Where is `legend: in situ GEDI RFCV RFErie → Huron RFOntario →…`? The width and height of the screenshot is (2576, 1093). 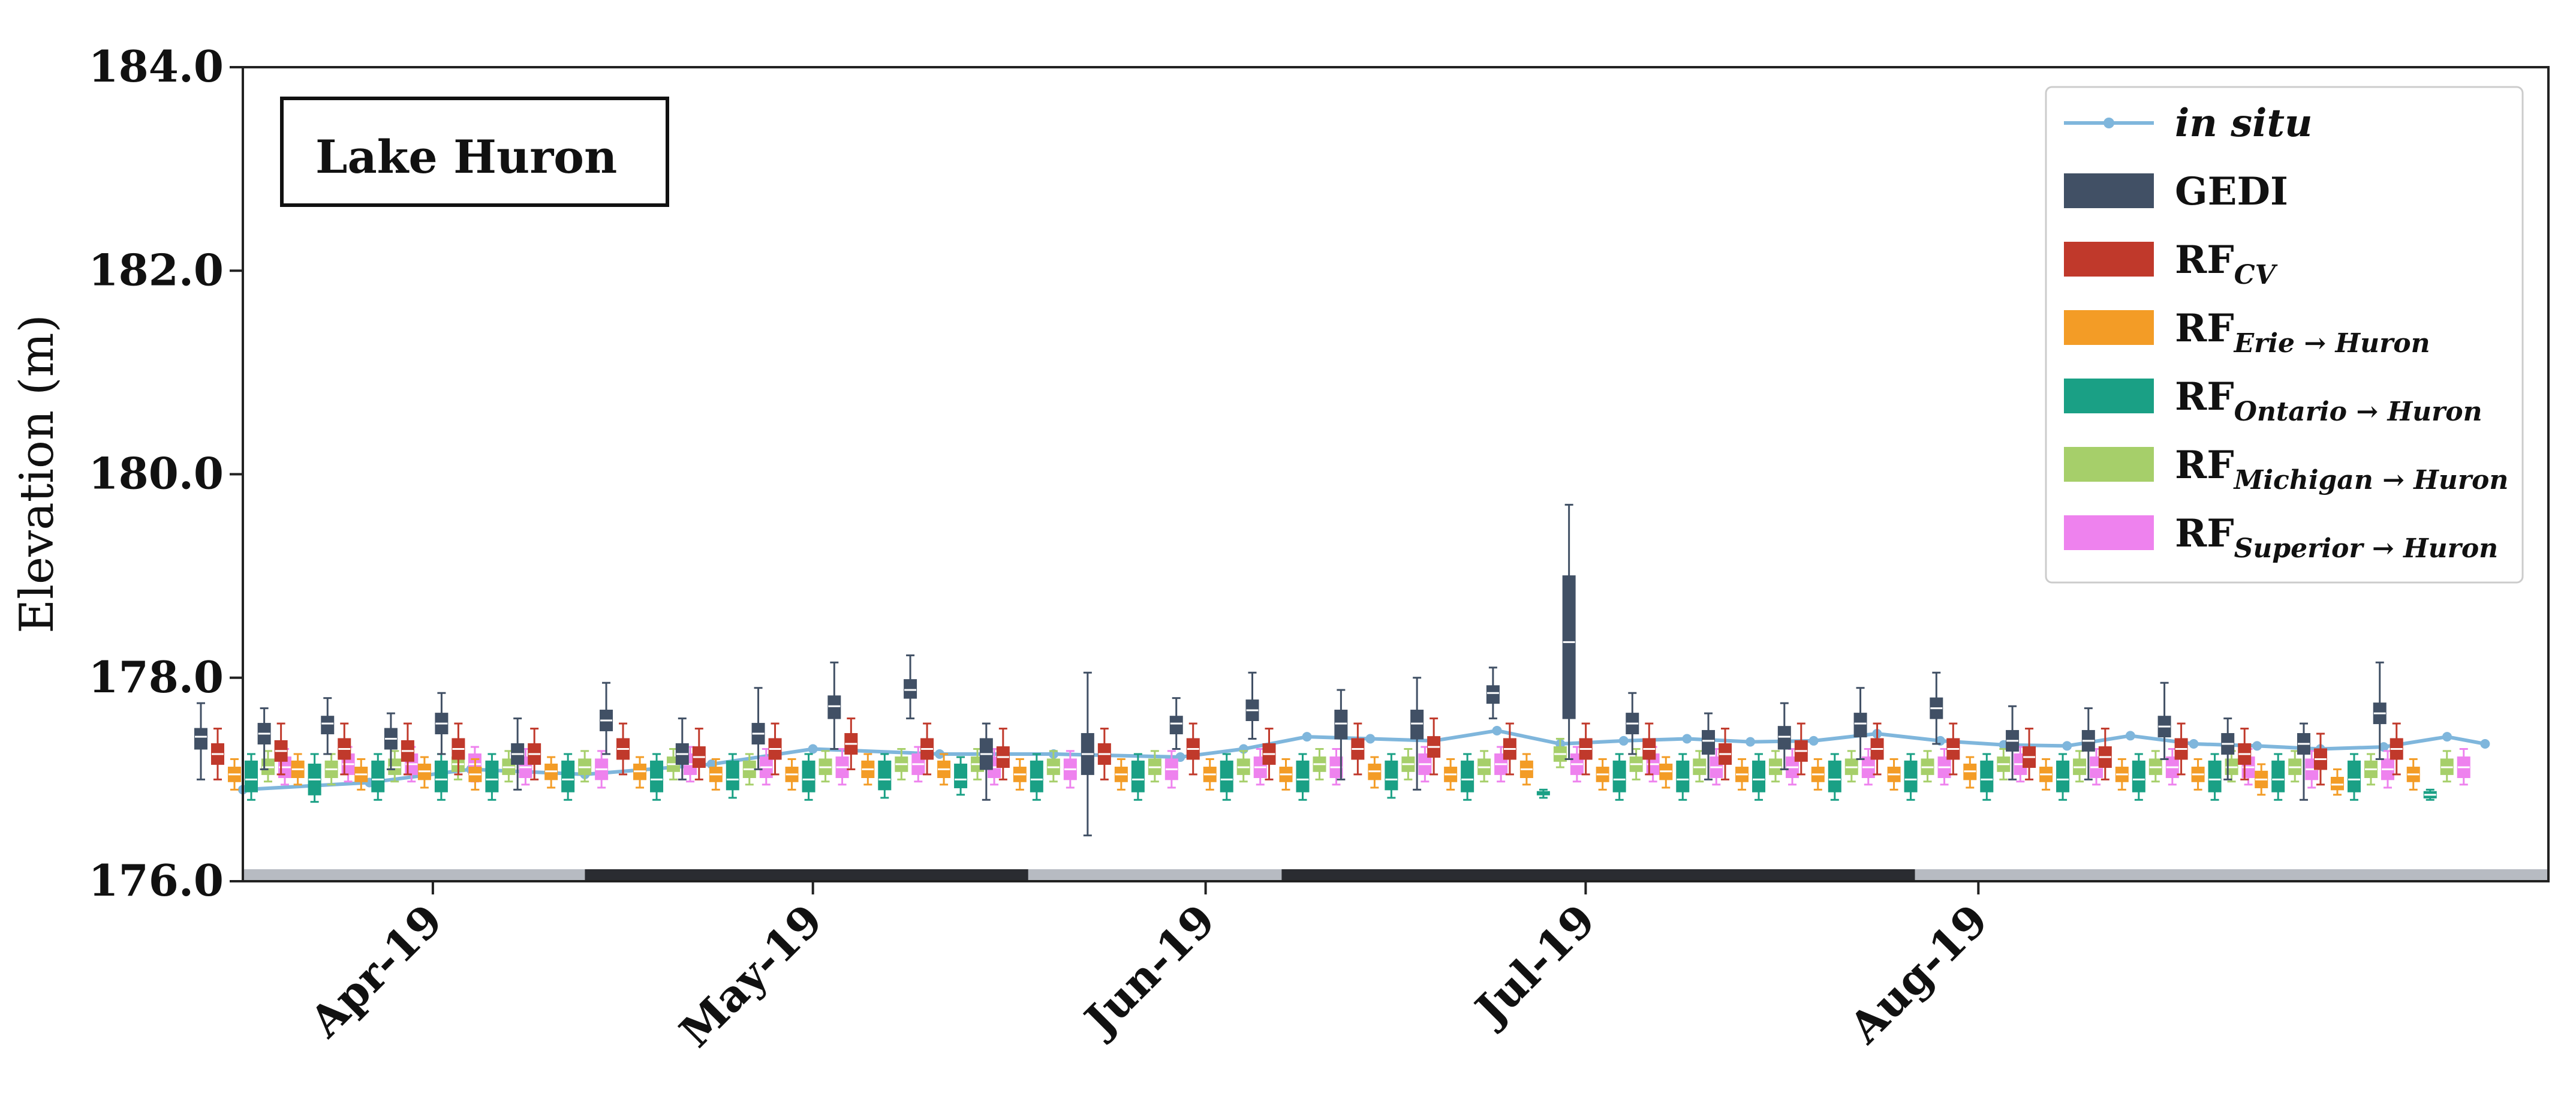 legend: in situ GEDI RFCV RFErie → Huron RFOntario →… is located at coordinates (2284, 335).